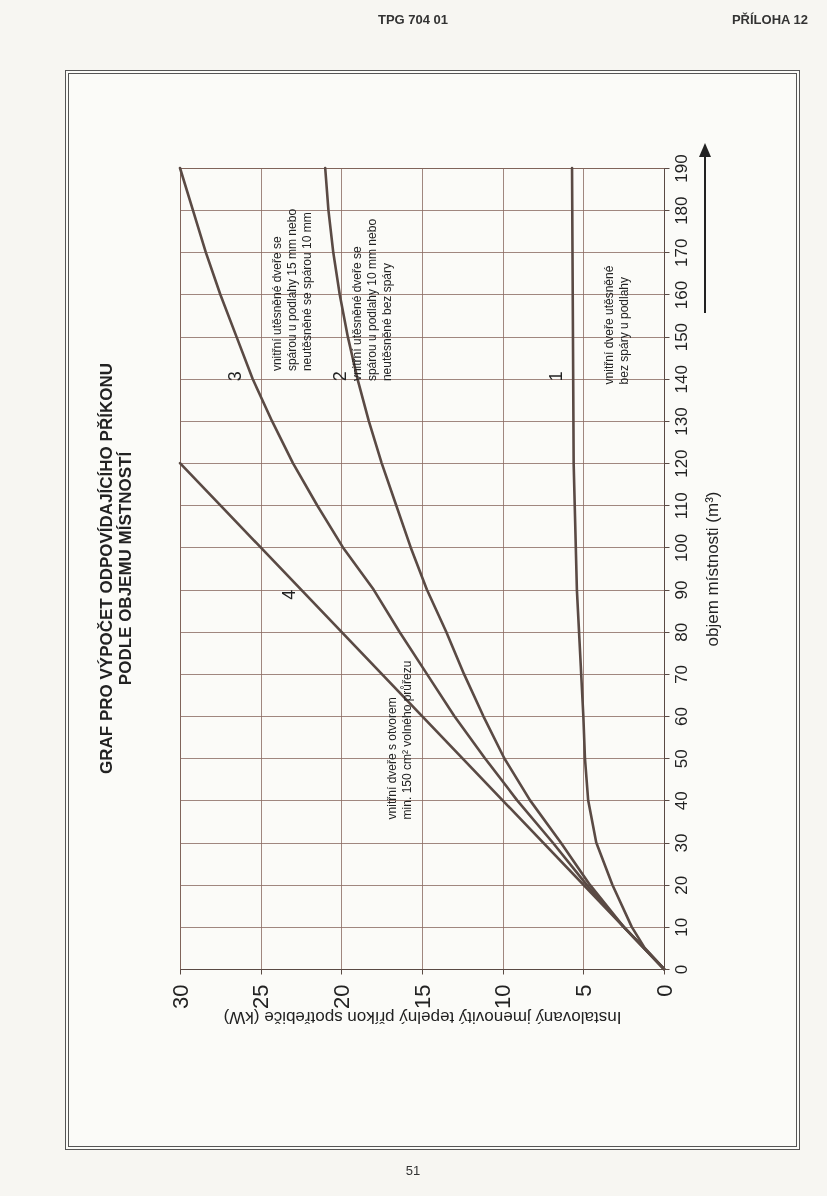  I want to click on y-tick-label: 110, so click(681, 506).